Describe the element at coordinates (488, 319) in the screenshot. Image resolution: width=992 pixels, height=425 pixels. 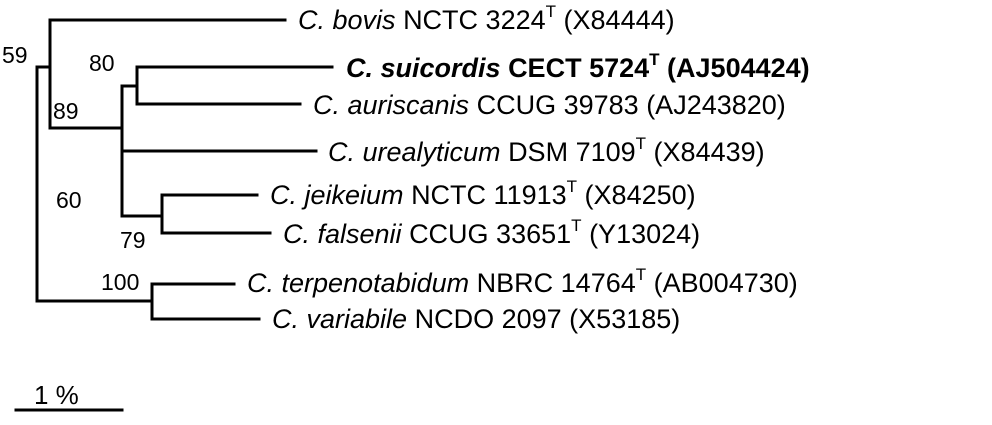
I see `strain-id: NCDO 2097` at that location.